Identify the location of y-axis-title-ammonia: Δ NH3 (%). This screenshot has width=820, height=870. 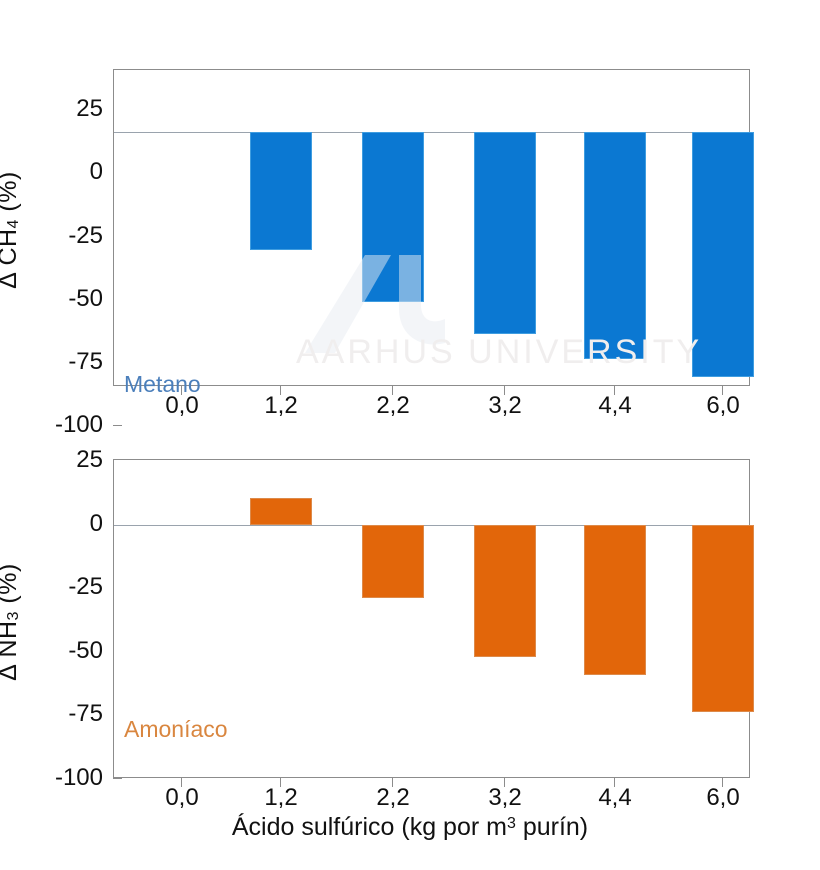
(11, 622).